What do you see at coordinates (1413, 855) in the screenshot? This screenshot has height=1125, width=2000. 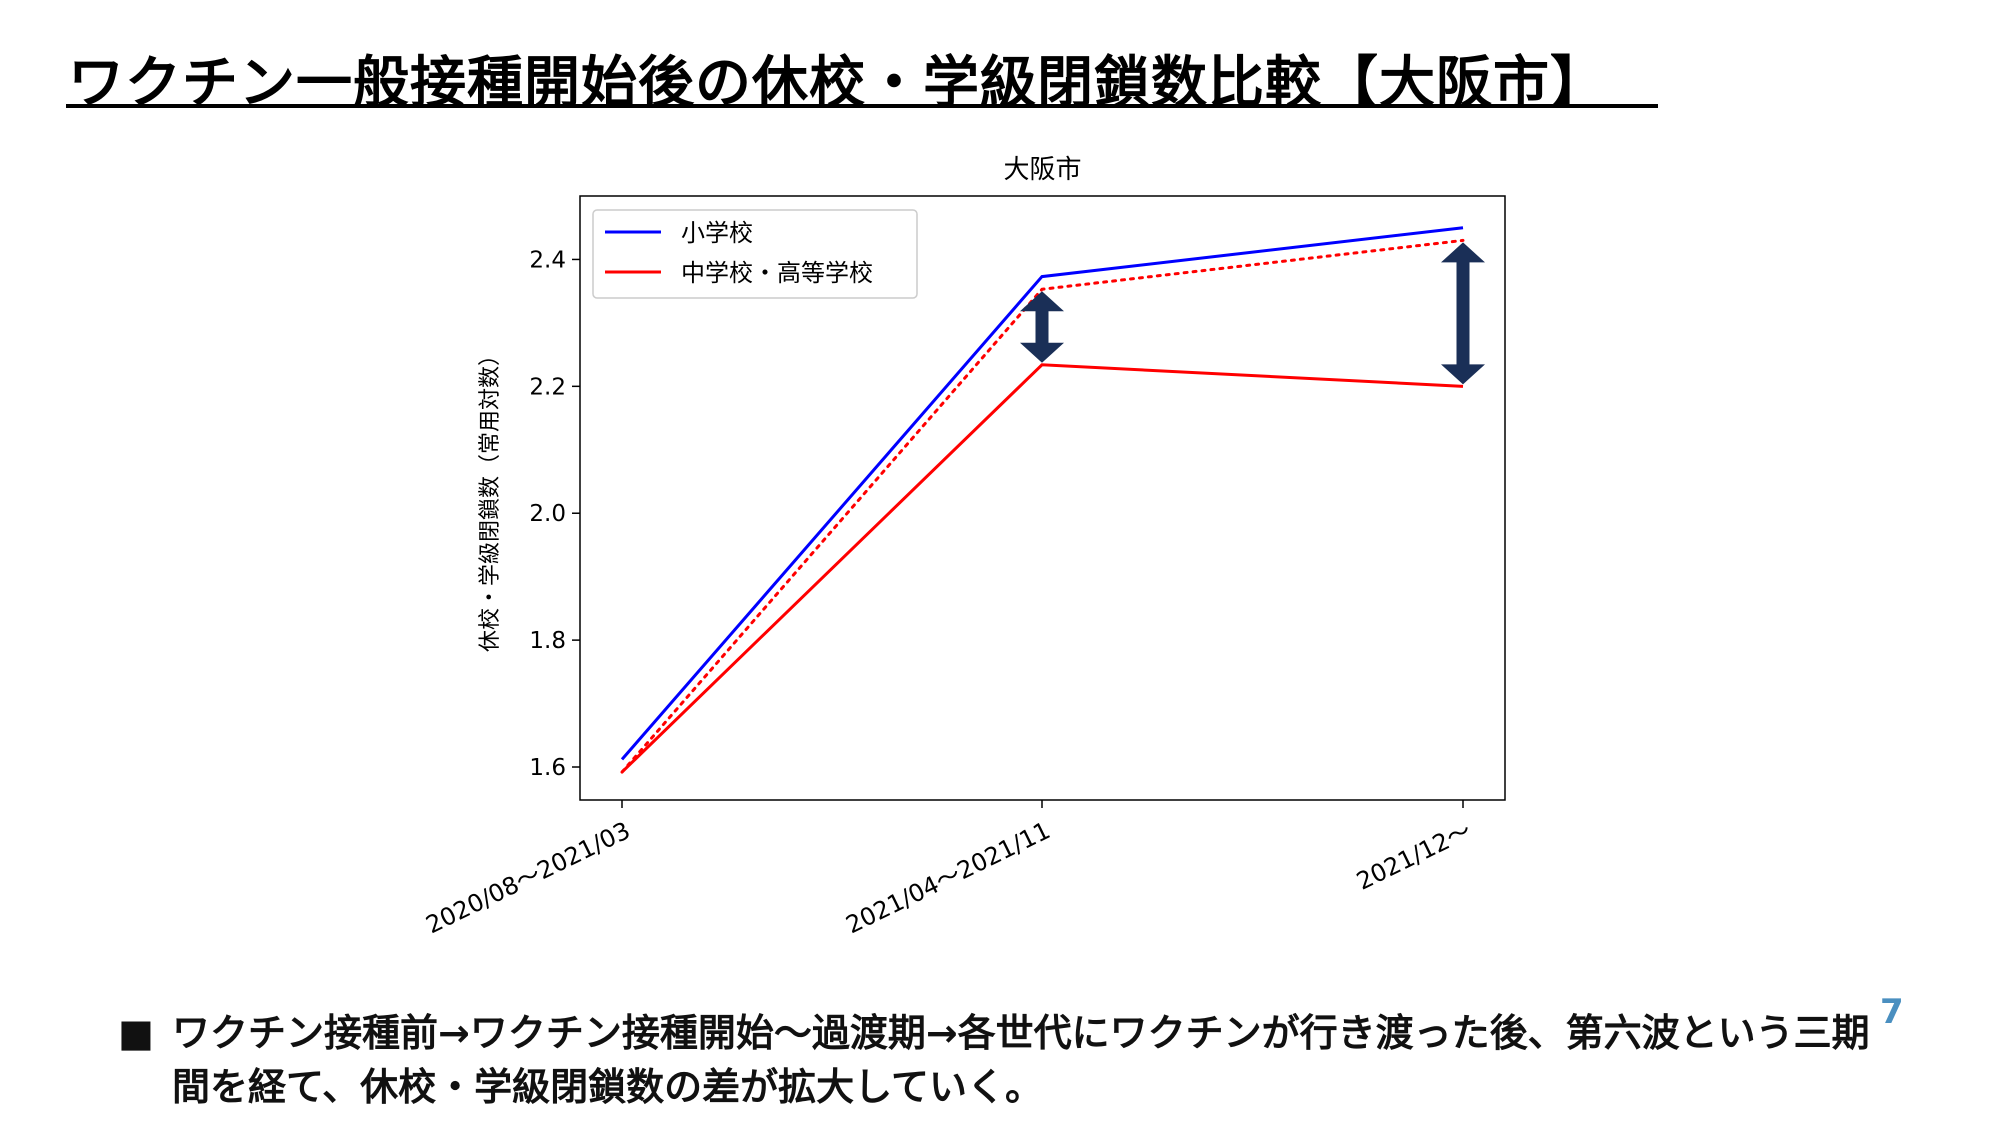 I see `x-tick-label: 2021/12～` at bounding box center [1413, 855].